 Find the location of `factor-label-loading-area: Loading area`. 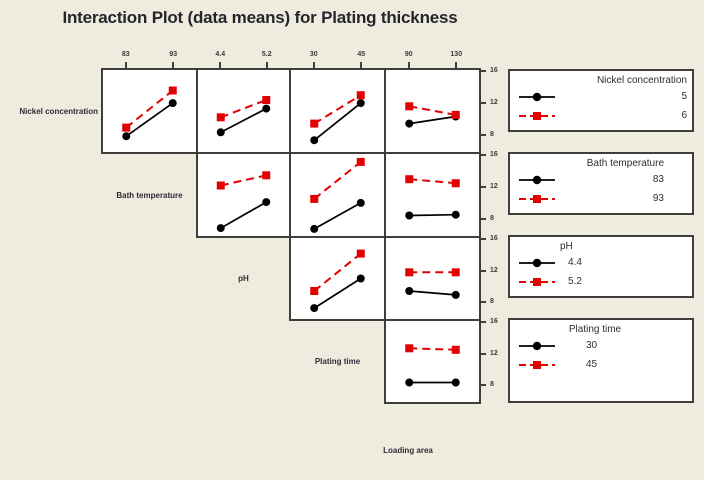

factor-label-loading-area: Loading area is located at coordinates (408, 450).